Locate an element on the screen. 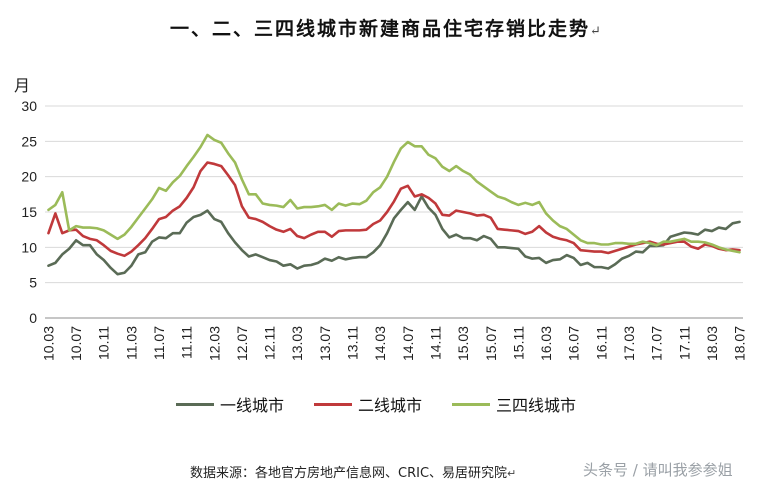 This screenshot has width=771, height=487. y-axis-label: 月 is located at coordinates (22, 85).